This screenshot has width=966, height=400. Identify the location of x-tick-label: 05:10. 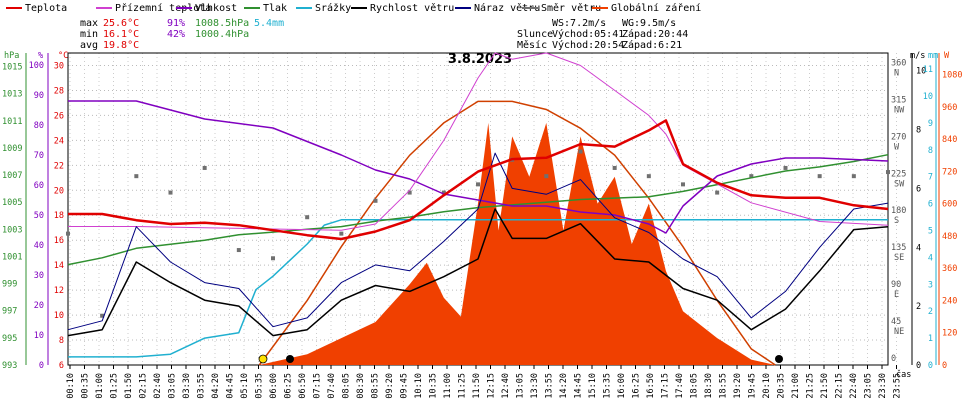
(245, 386).